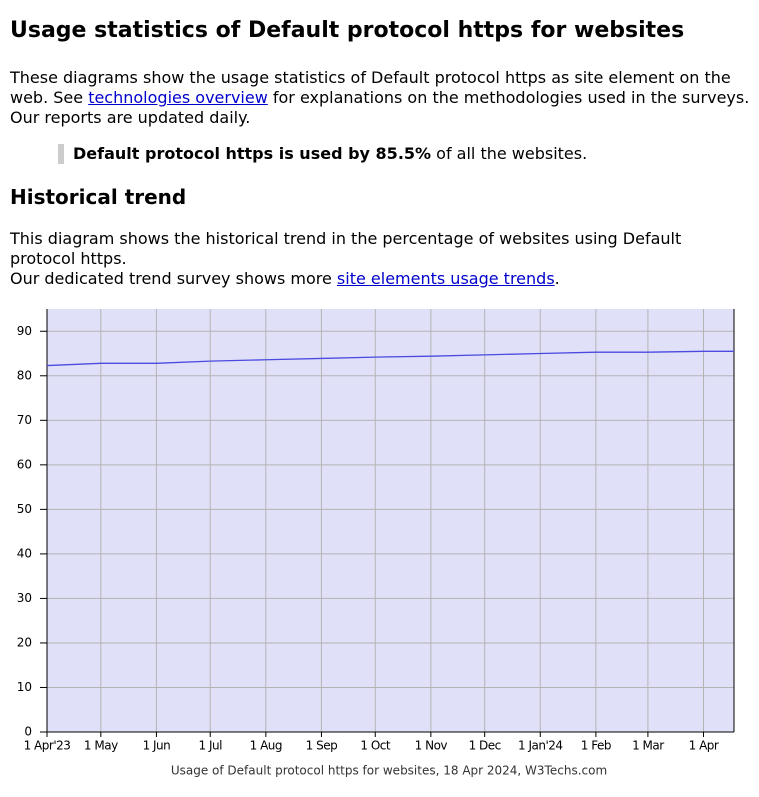  What do you see at coordinates (47, 746) in the screenshot?
I see `x-tick-label: 1 Apr'23` at bounding box center [47, 746].